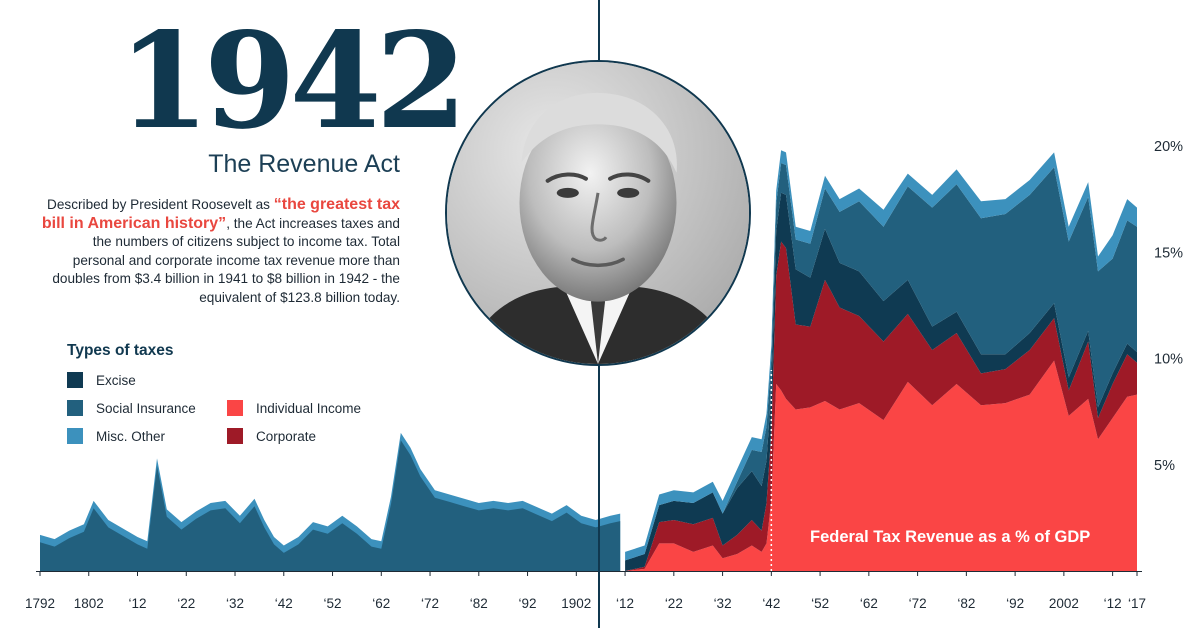 The height and width of the screenshot is (628, 1200). Describe the element at coordinates (576, 603) in the screenshot. I see `x-tick-label: 1902` at that location.